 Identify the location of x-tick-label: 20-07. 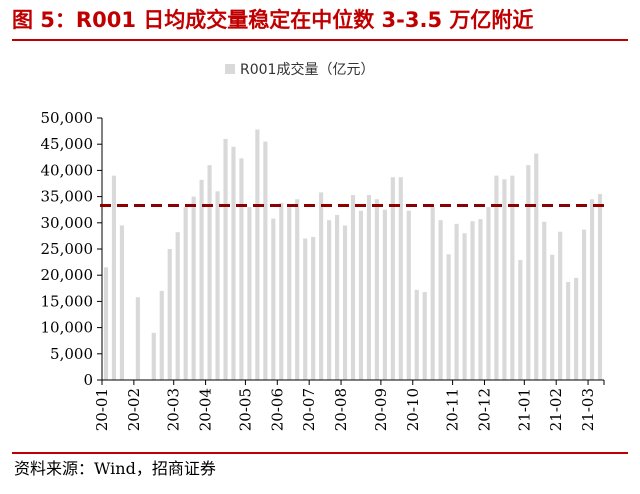
(309, 409).